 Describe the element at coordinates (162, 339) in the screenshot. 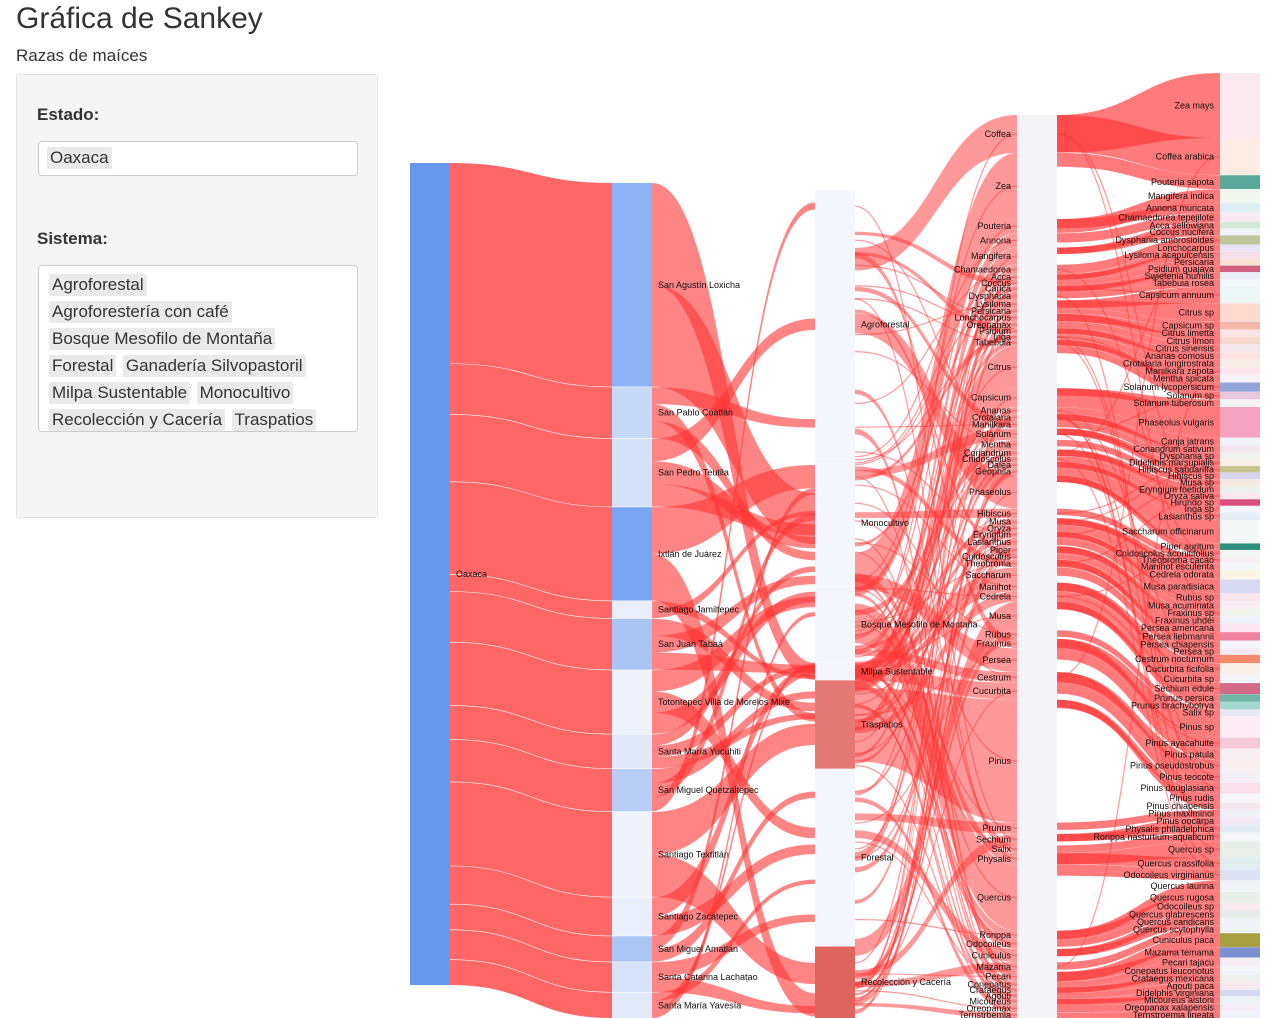

I see `sistema-chip: Bosque Mesofilo de Montaña` at that location.